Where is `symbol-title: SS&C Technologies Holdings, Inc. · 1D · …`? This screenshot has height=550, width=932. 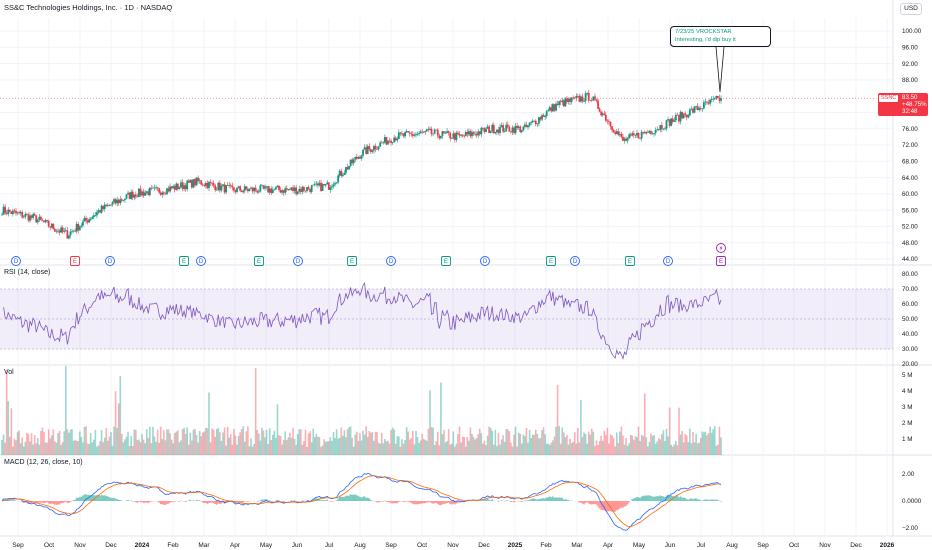 symbol-title: SS&C Technologies Holdings, Inc. · 1D · … is located at coordinates (88, 7).